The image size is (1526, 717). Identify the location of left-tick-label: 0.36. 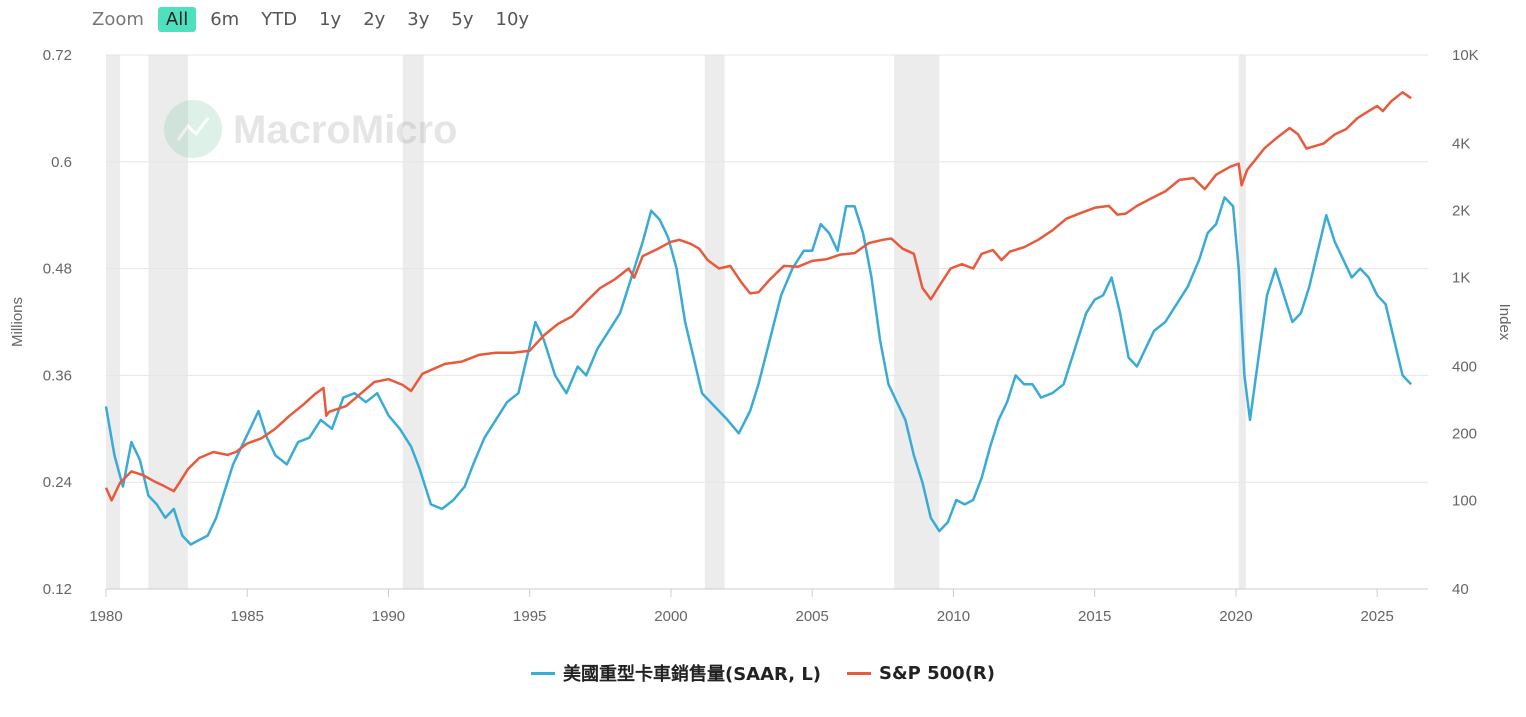
(57, 375).